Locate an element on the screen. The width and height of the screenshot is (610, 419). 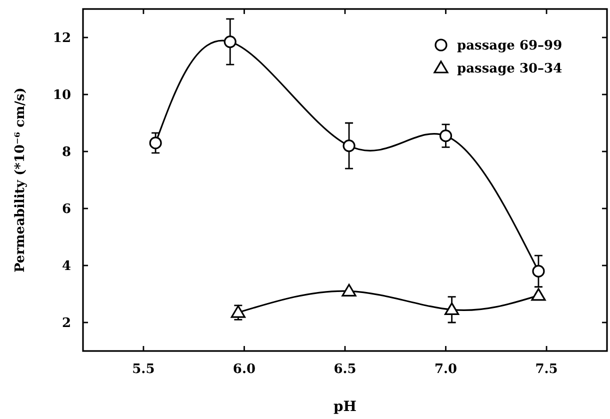
y-tick-label: 4 is located at coordinates (66, 266).